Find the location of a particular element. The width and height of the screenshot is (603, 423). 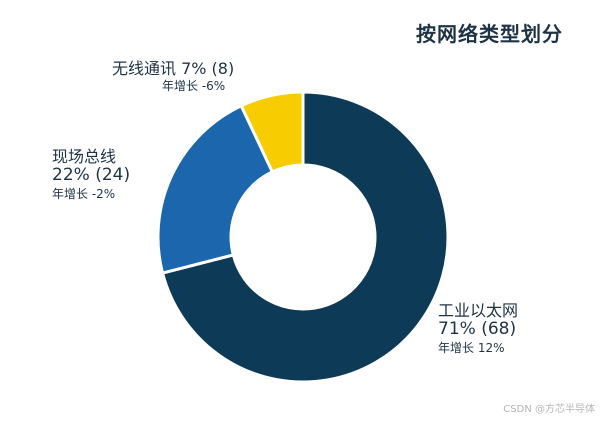

label-fieldbus-name: 现场总线 is located at coordinates (84, 156).